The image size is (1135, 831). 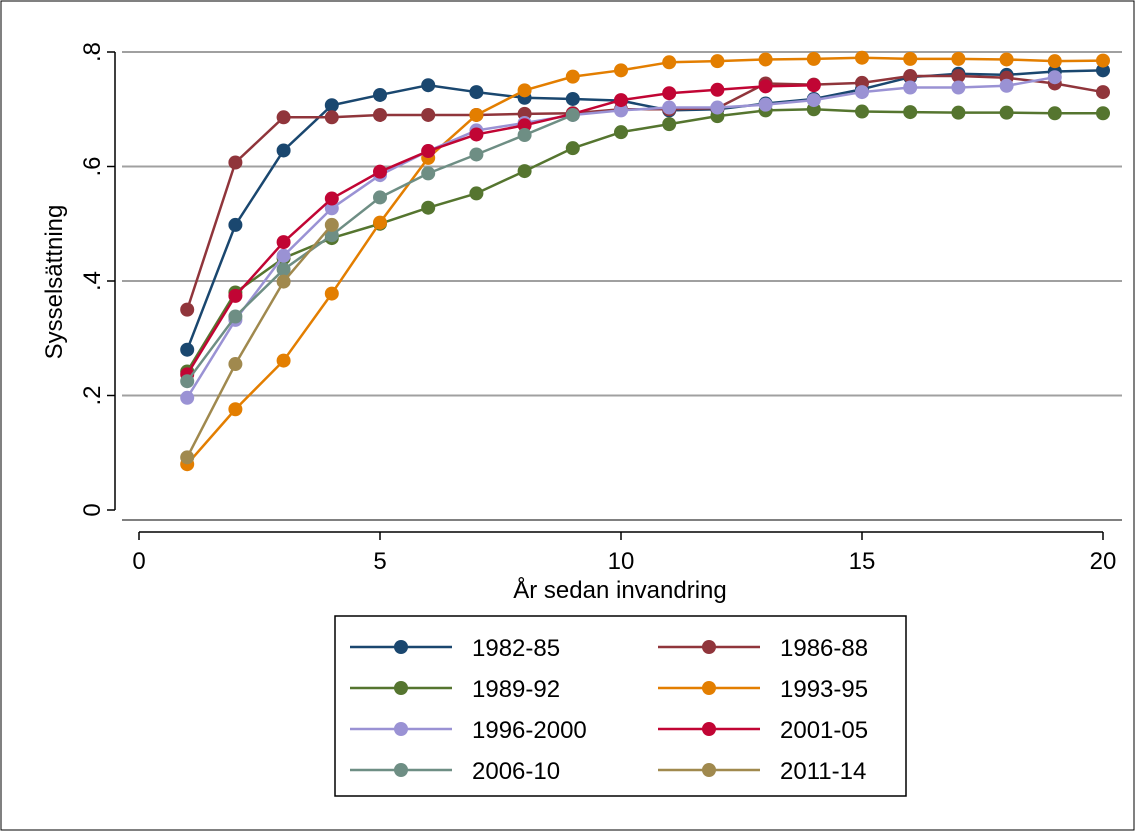 I want to click on legend-item: 1996-2000, so click(x=468, y=730).